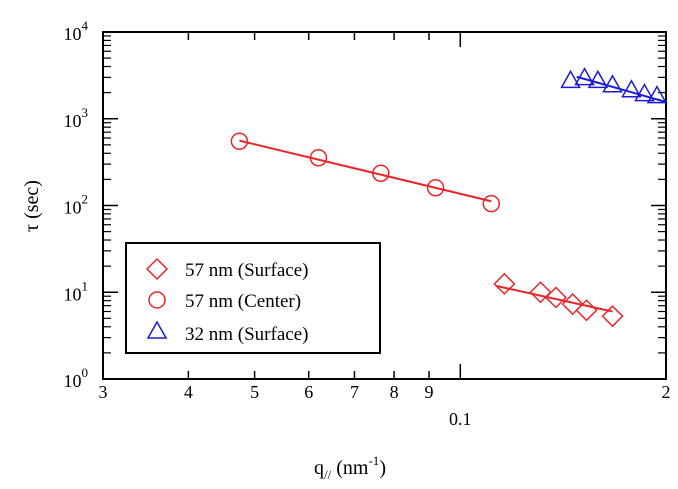 This screenshot has width=678, height=489. I want to click on x-axis-title: q// (nm-1), so click(350, 467).